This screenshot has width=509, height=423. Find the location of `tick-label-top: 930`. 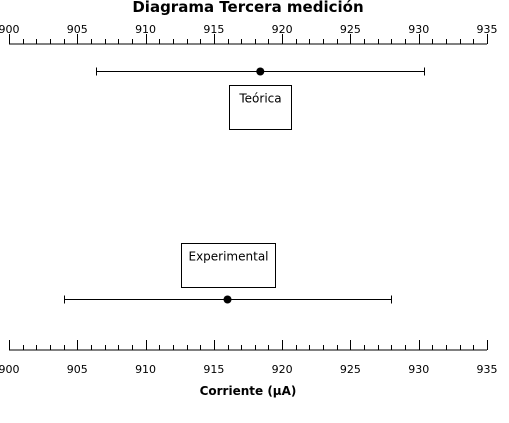

tick-label-top: 930 is located at coordinates (418, 29).